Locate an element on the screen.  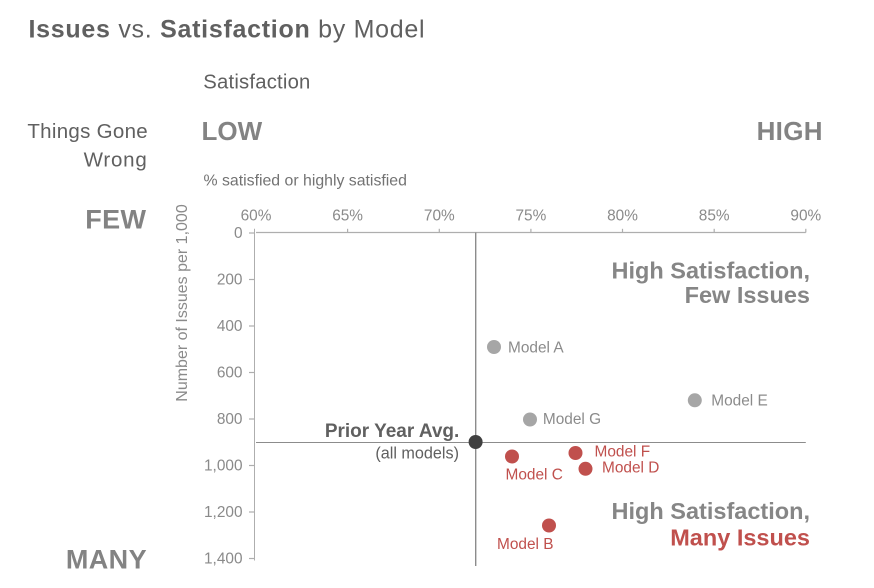
svg-text: HIGH is located at coordinates (790, 131).